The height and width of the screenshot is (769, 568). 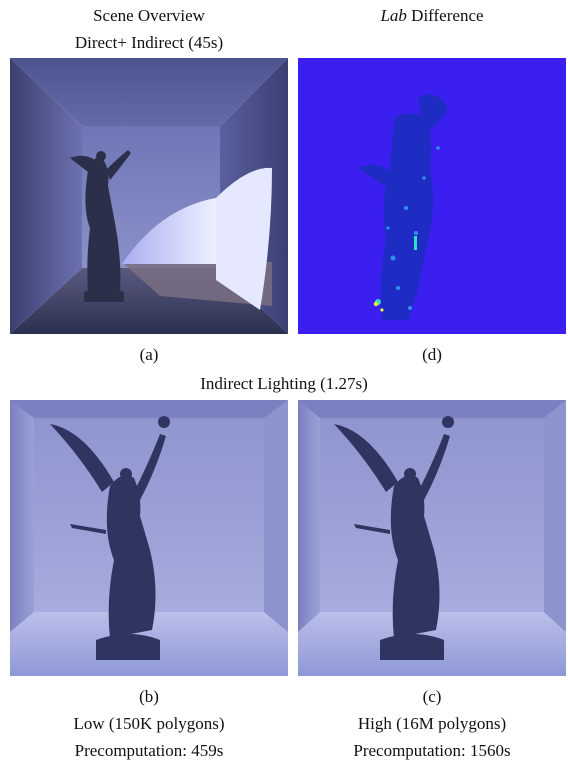 I want to click on caption-c-precomputation: Precomputation: 1560s, so click(x=432, y=750).